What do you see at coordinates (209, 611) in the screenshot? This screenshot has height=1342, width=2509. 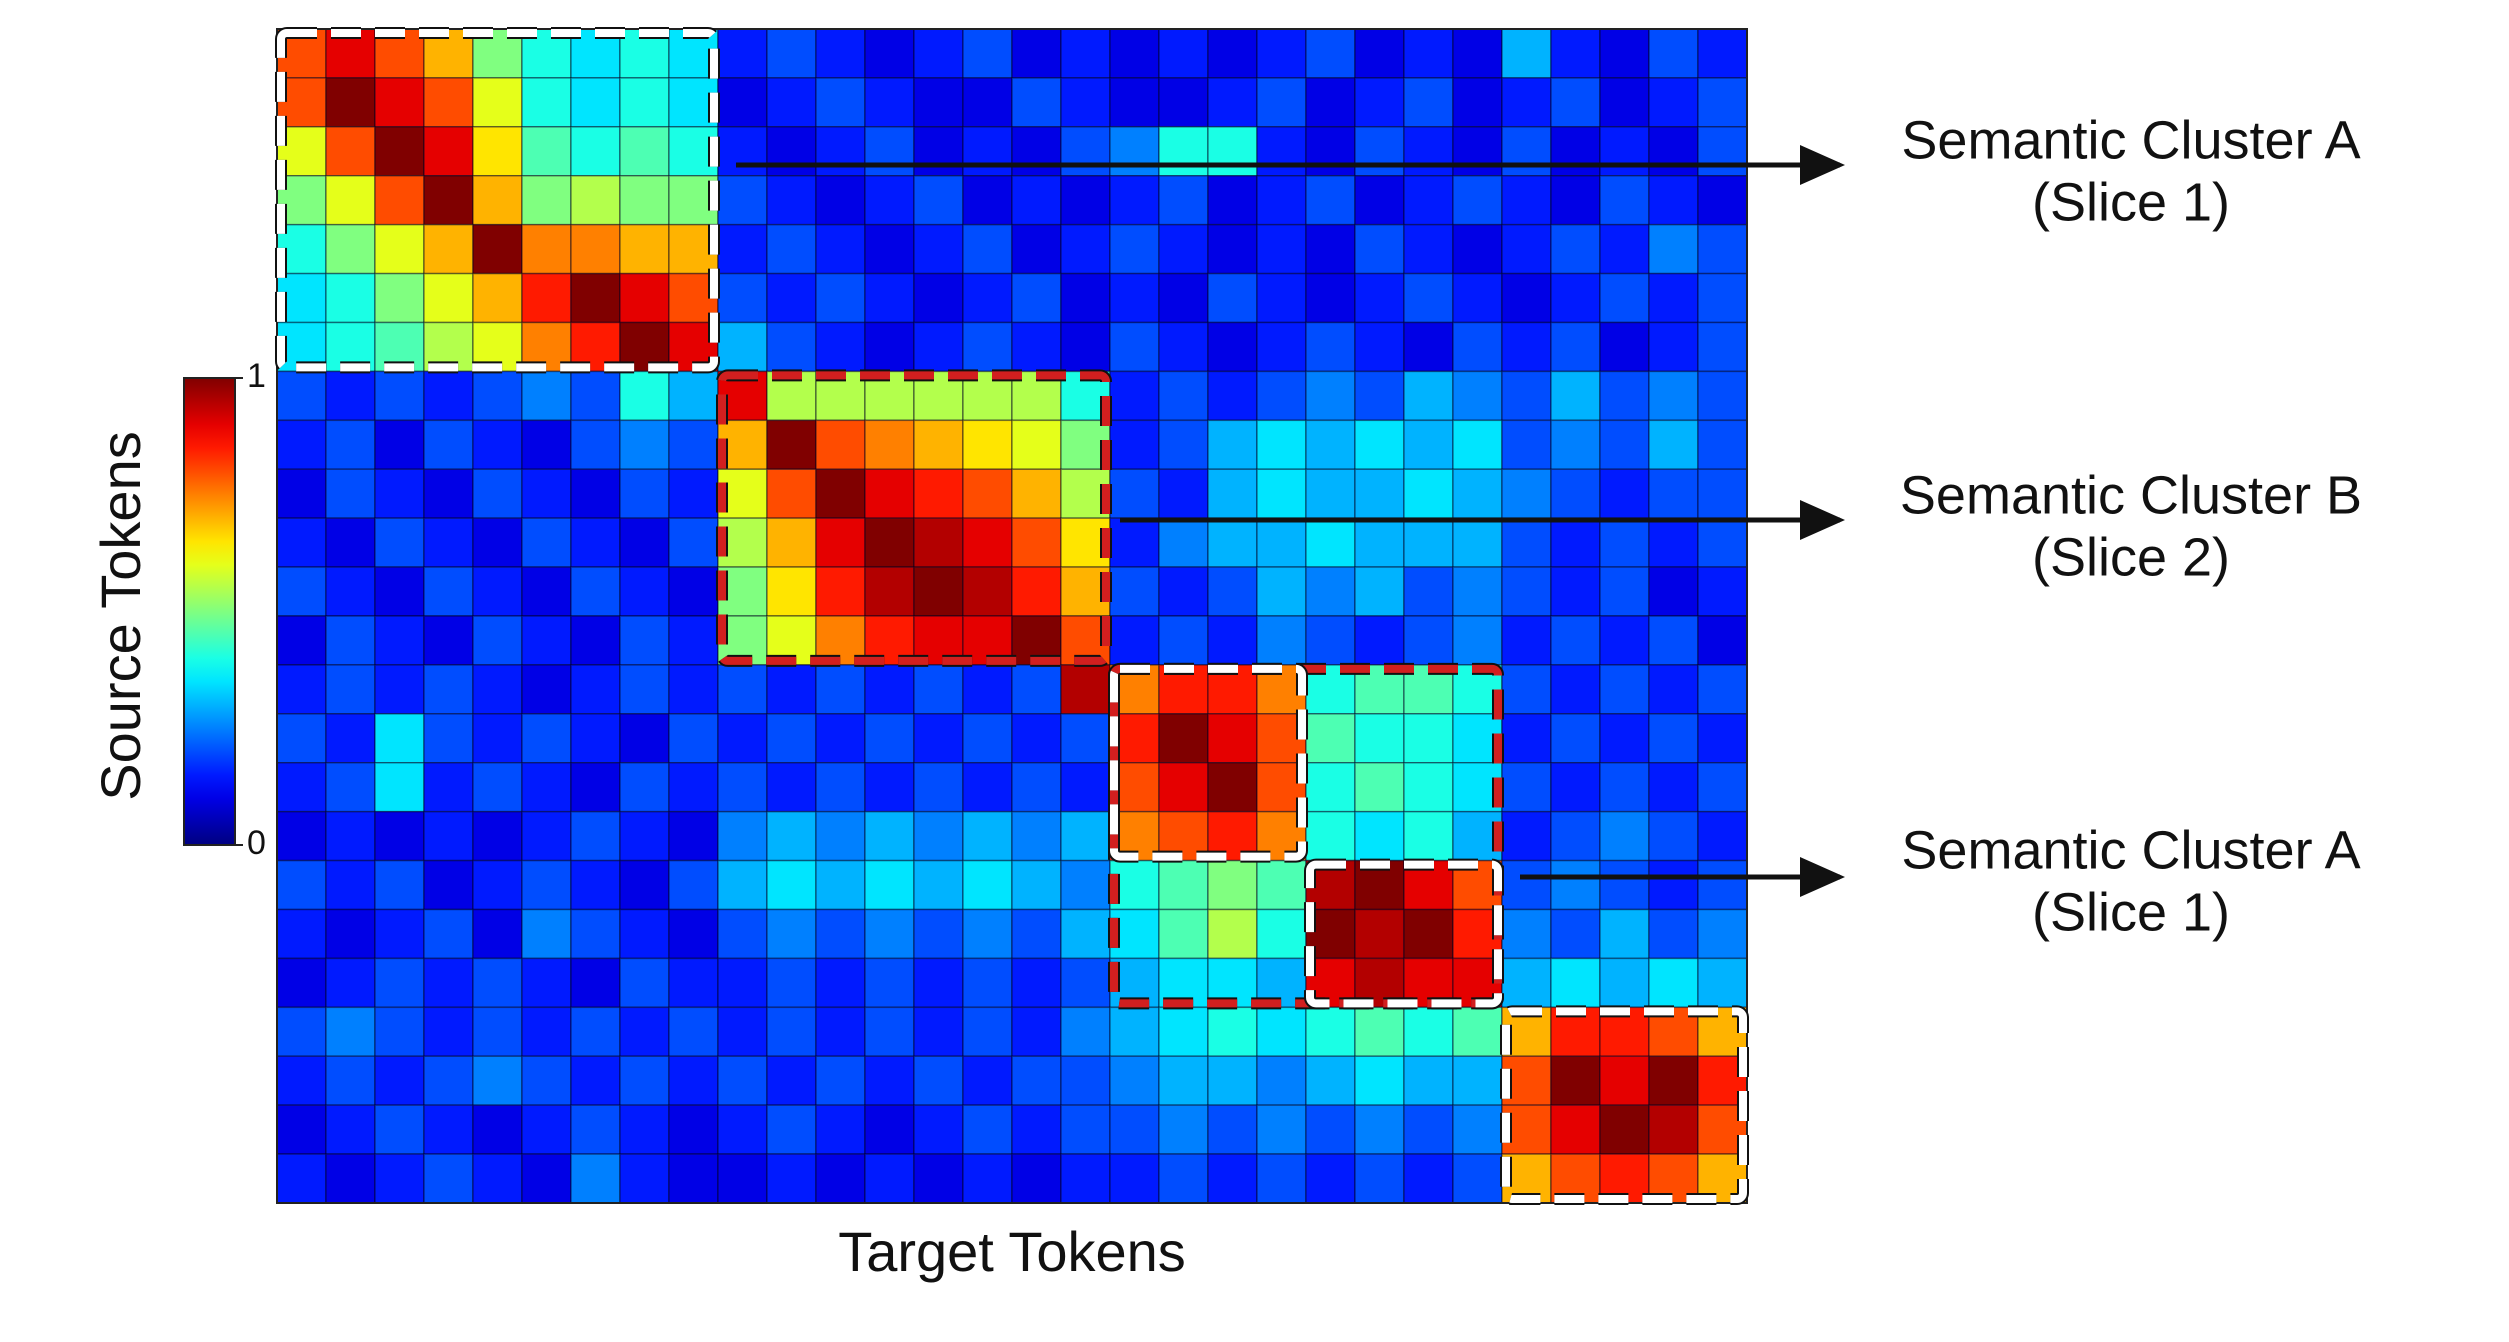 I see `colorbar` at bounding box center [209, 611].